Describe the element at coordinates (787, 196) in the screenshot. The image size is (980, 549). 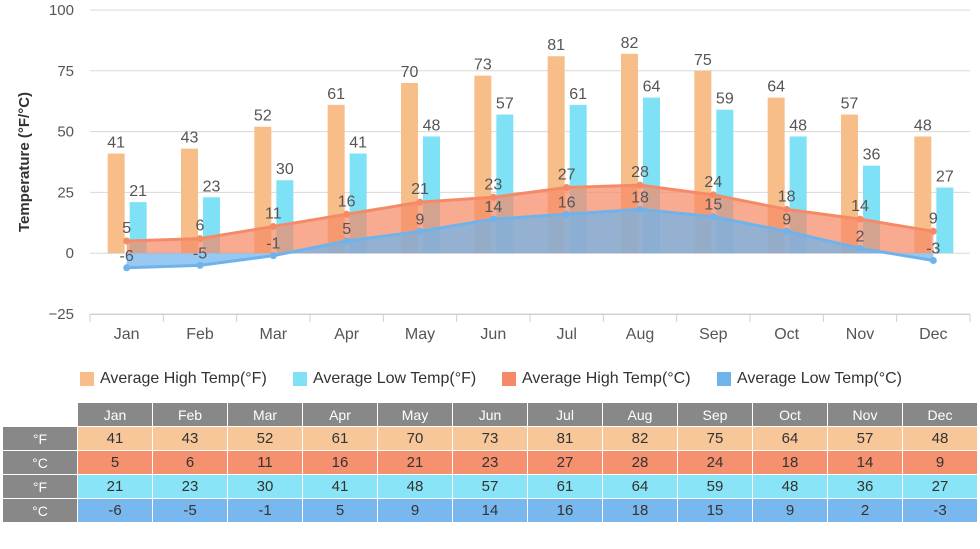
I see `data-label-high-c: 18` at that location.